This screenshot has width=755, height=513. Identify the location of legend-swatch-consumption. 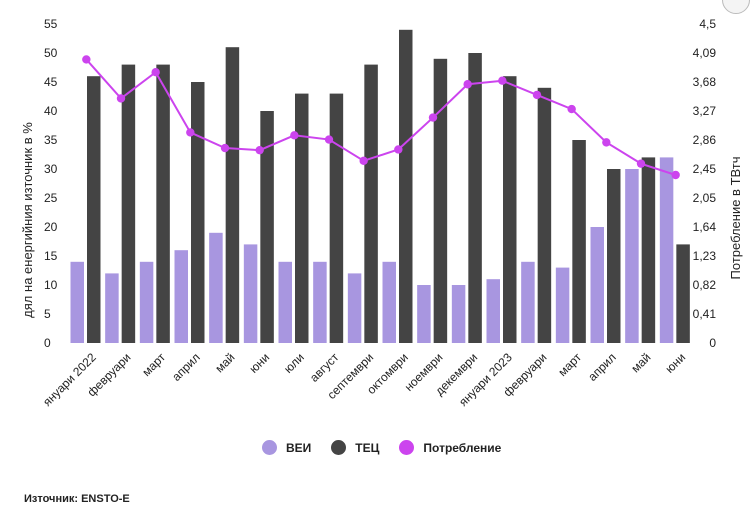
(407, 447).